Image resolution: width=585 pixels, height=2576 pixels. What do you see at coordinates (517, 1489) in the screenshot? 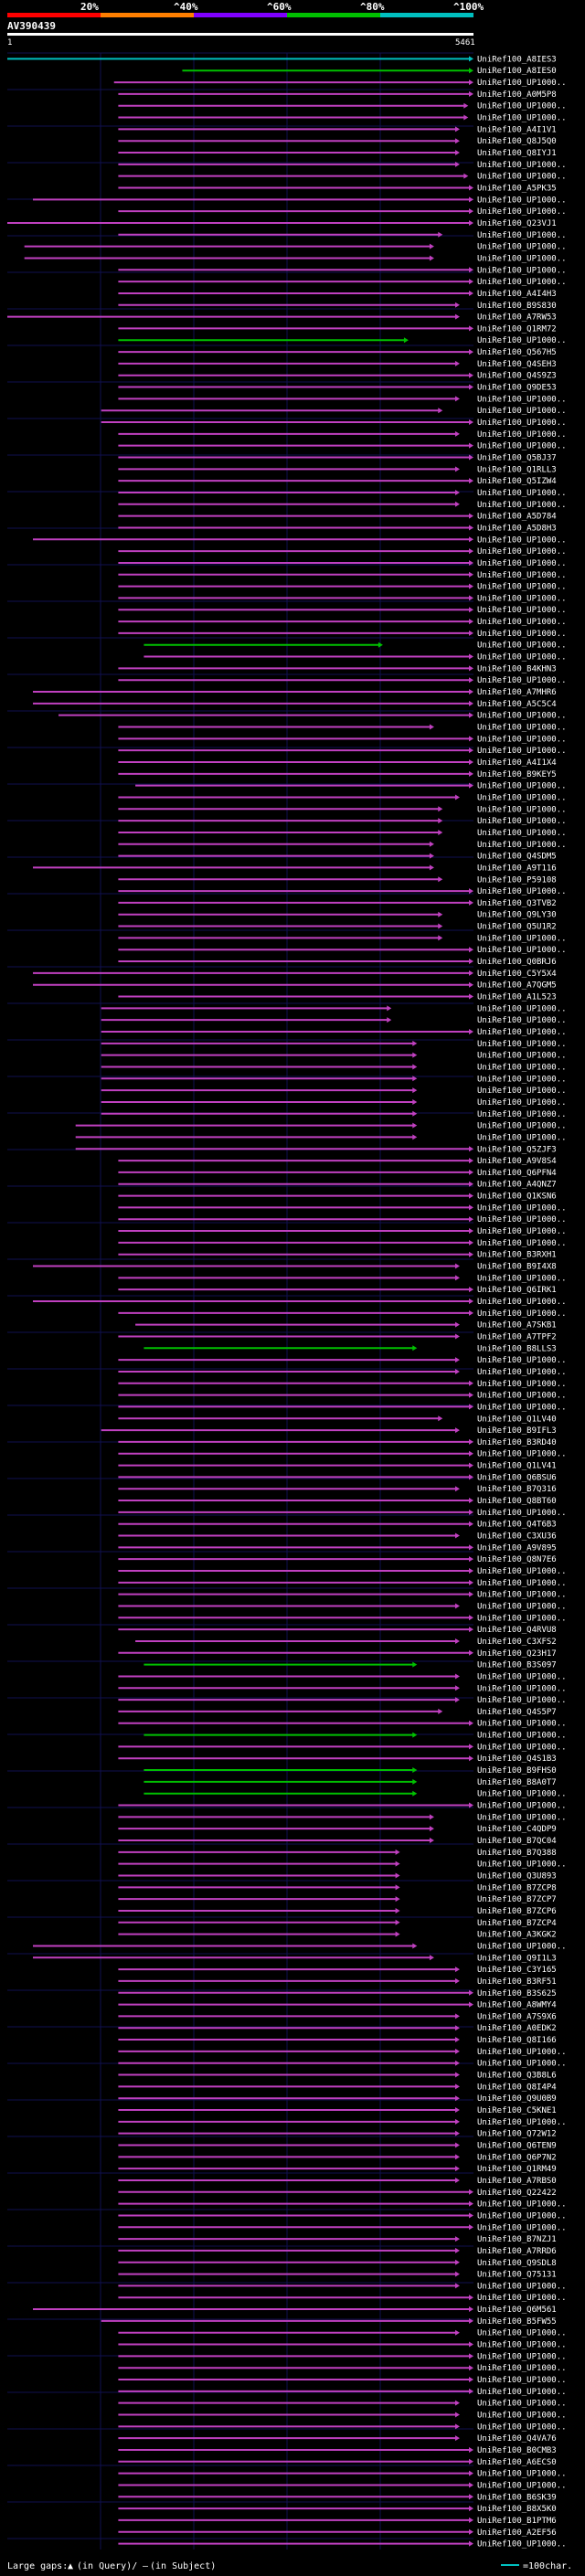
I see `hit-label: UniRef100_B7Q316` at bounding box center [517, 1489].